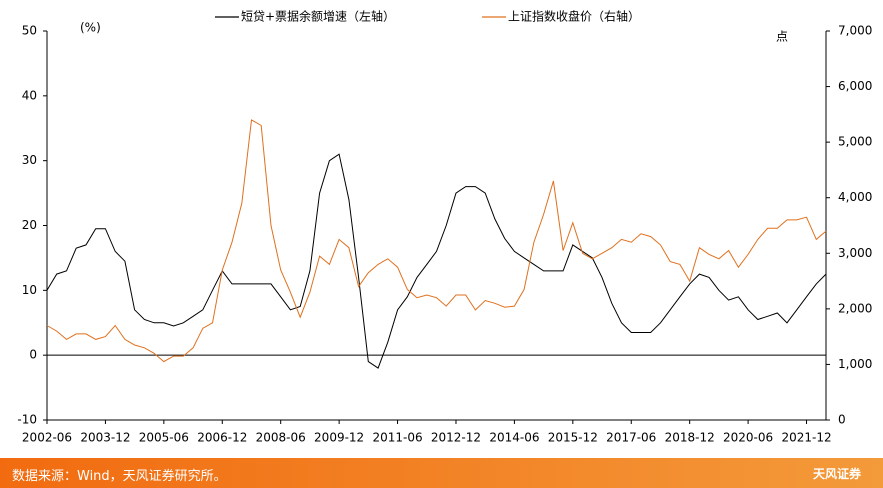  Describe the element at coordinates (222, 438) in the screenshot. I see `x-tick-label: 2006-12` at that location.